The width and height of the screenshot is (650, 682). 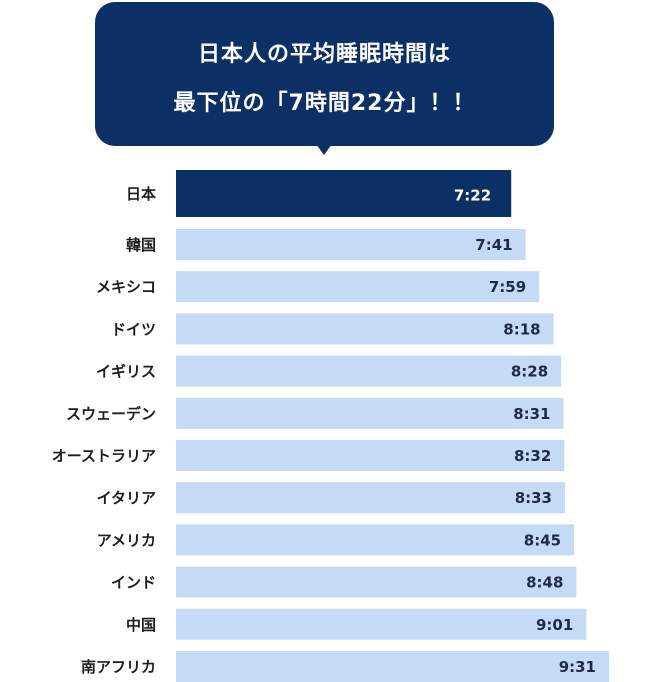 What do you see at coordinates (577, 667) in the screenshot?
I see `value-label-11: 9:31` at bounding box center [577, 667].